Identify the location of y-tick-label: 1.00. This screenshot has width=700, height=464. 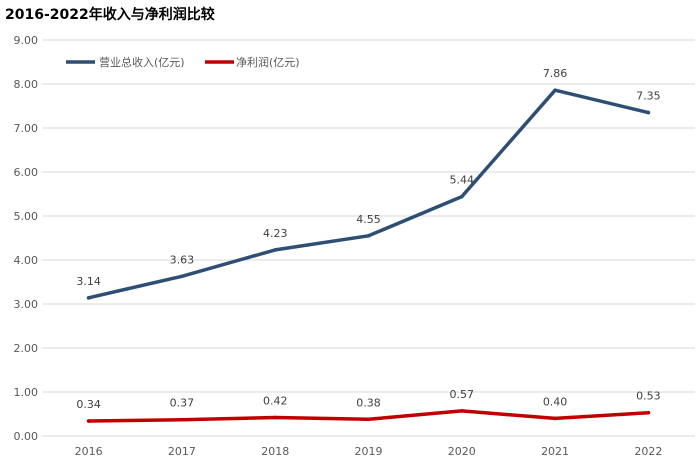
(26, 392).